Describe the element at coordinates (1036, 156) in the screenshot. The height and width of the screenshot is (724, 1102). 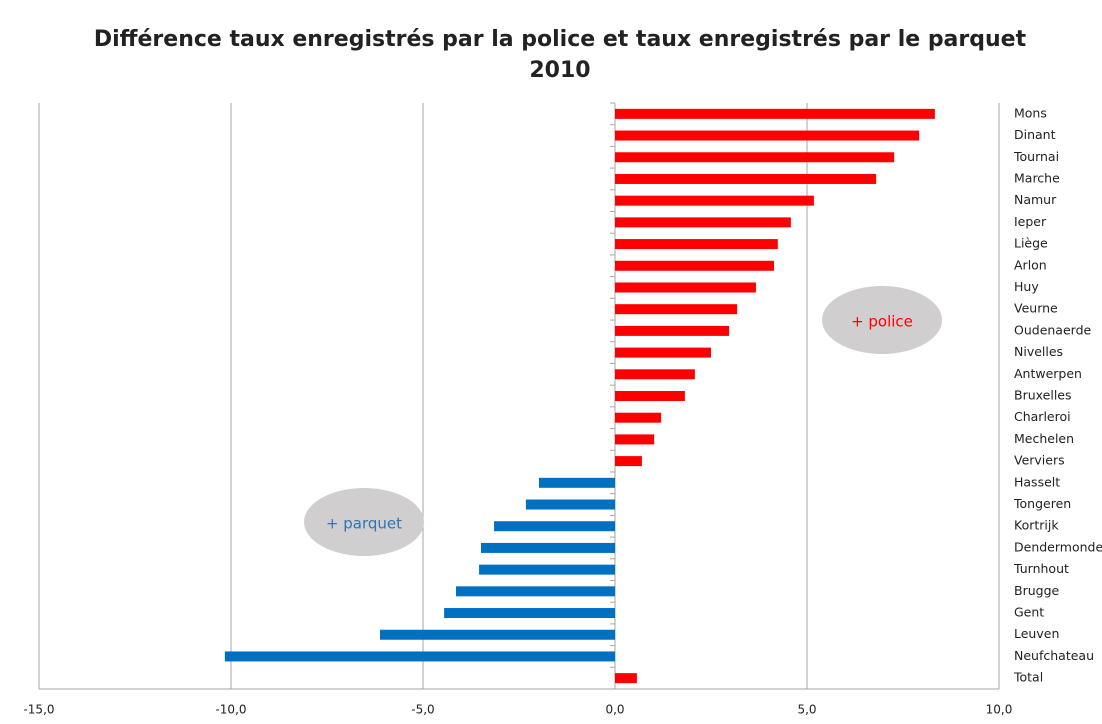
I see `category-label: Tournai` at that location.